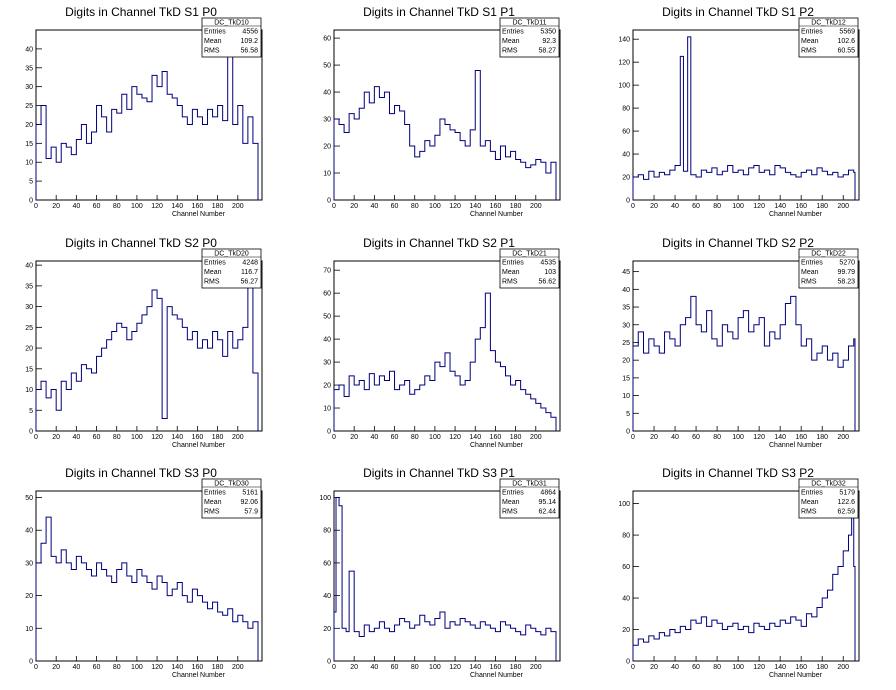 This screenshot has height=690, width=896. Describe the element at coordinates (439, 243) in the screenshot. I see `panel-title: Digits in Channel TkD S2 P1` at that location.